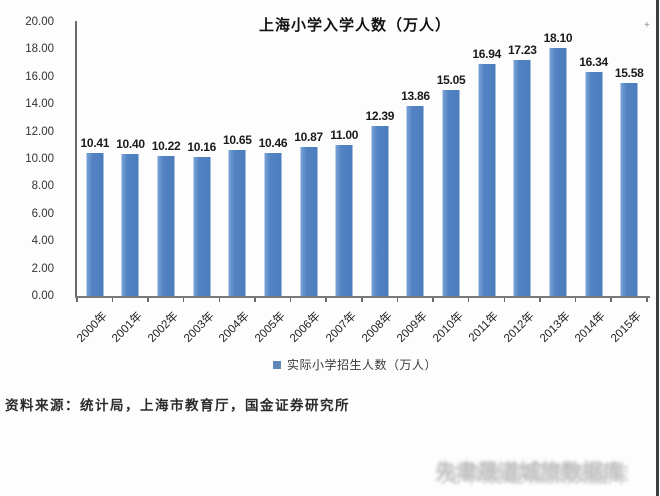  Describe the element at coordinates (519, 327) in the screenshot. I see `x-tick-label: 2012年` at that location.